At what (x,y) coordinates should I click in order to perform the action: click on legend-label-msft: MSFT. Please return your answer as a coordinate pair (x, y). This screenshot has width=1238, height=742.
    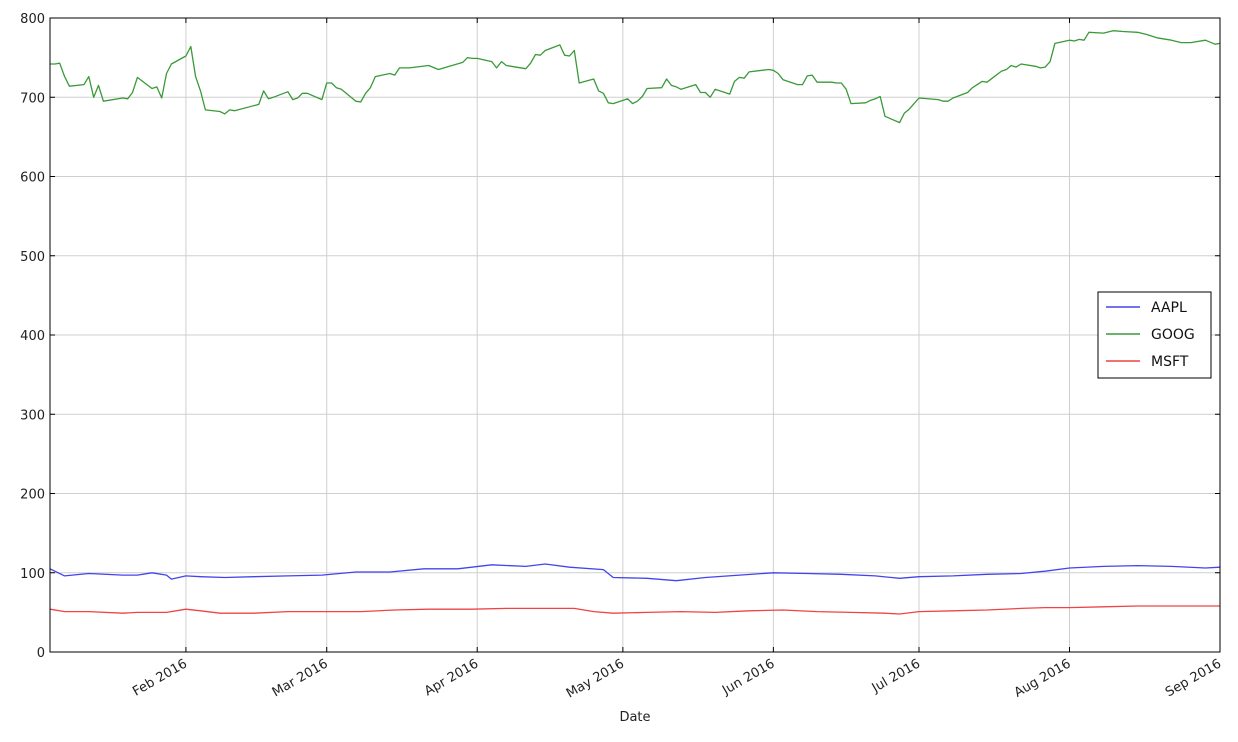
    Looking at the image, I should click on (1170, 362).